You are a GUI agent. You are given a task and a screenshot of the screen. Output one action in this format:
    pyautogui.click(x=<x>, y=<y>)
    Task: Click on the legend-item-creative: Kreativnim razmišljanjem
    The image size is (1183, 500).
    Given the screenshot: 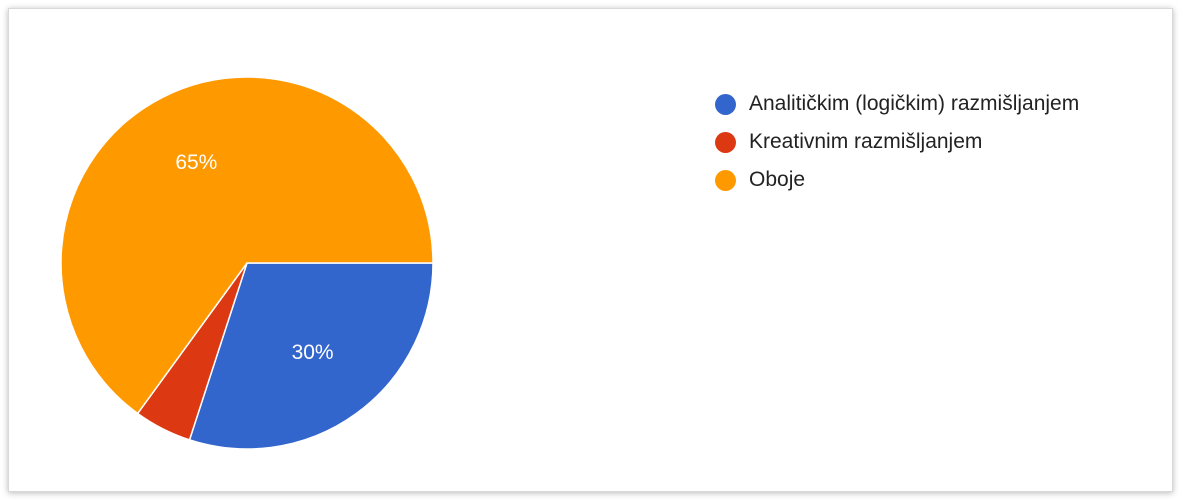 What is the action you would take?
    pyautogui.click(x=897, y=142)
    